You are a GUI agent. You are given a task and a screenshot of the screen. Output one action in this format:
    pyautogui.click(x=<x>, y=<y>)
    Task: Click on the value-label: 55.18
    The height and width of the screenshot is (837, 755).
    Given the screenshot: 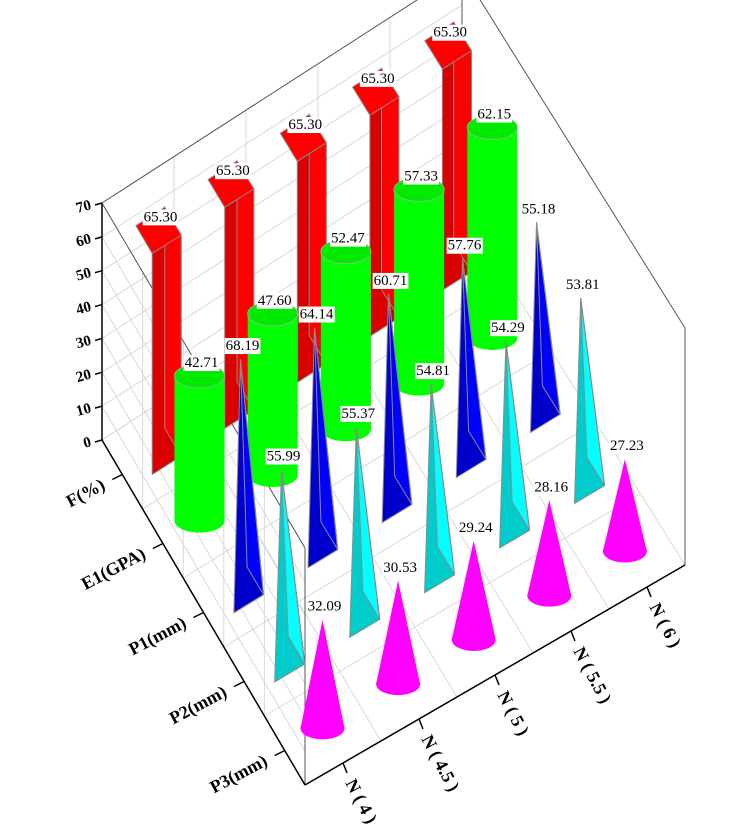 What is the action you would take?
    pyautogui.click(x=539, y=209)
    